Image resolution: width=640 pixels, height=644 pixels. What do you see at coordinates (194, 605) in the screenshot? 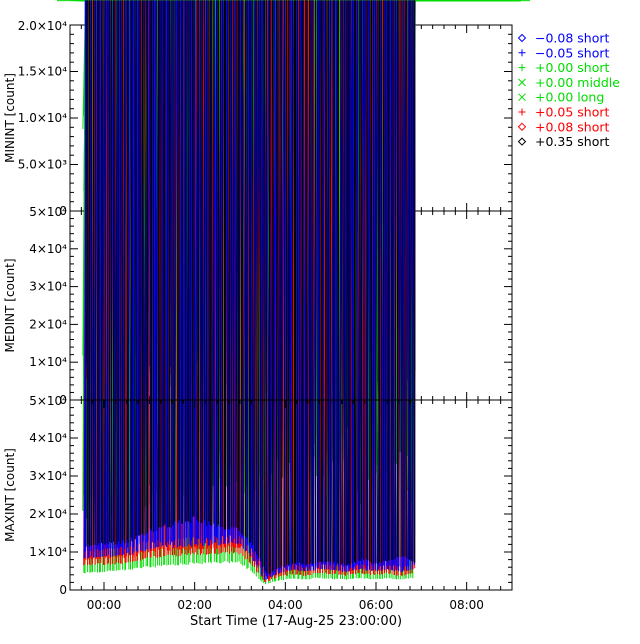
I see `x-tick-label: 02:00` at bounding box center [194, 605].